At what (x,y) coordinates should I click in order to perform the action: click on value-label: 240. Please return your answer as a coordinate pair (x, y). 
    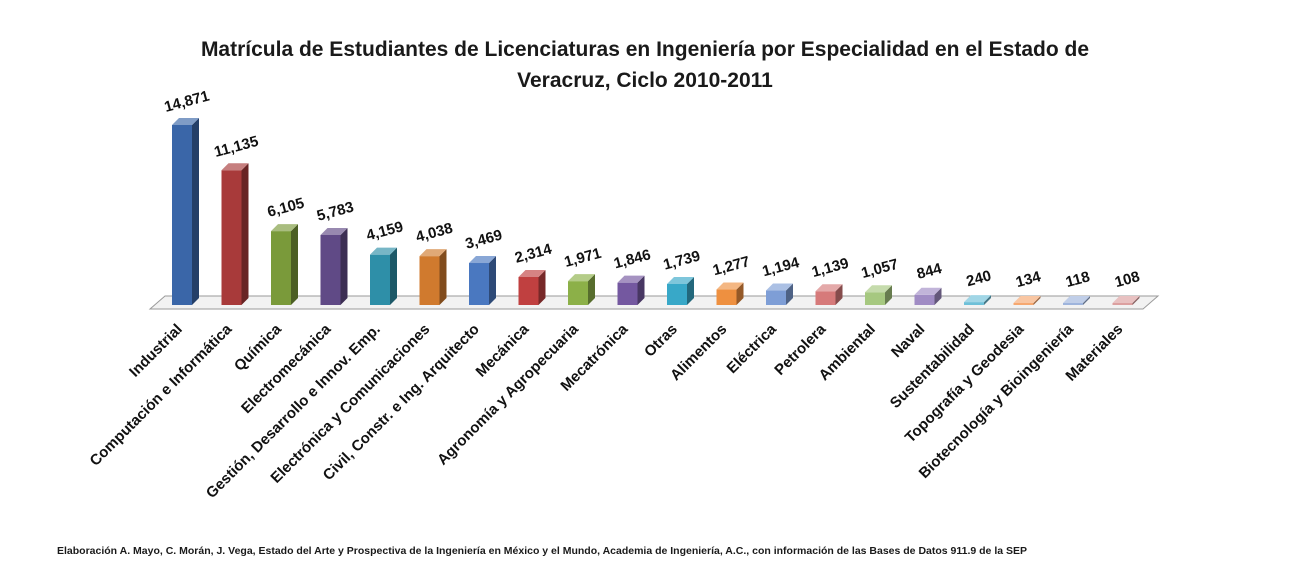
    Looking at the image, I should click on (979, 278).